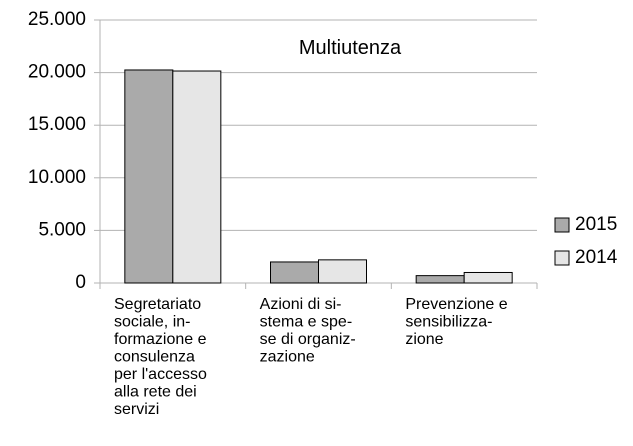 Image resolution: width=633 pixels, height=446 pixels. I want to click on x-tick-label: Prevenzione e sensibilizza-zione, so click(456, 322).